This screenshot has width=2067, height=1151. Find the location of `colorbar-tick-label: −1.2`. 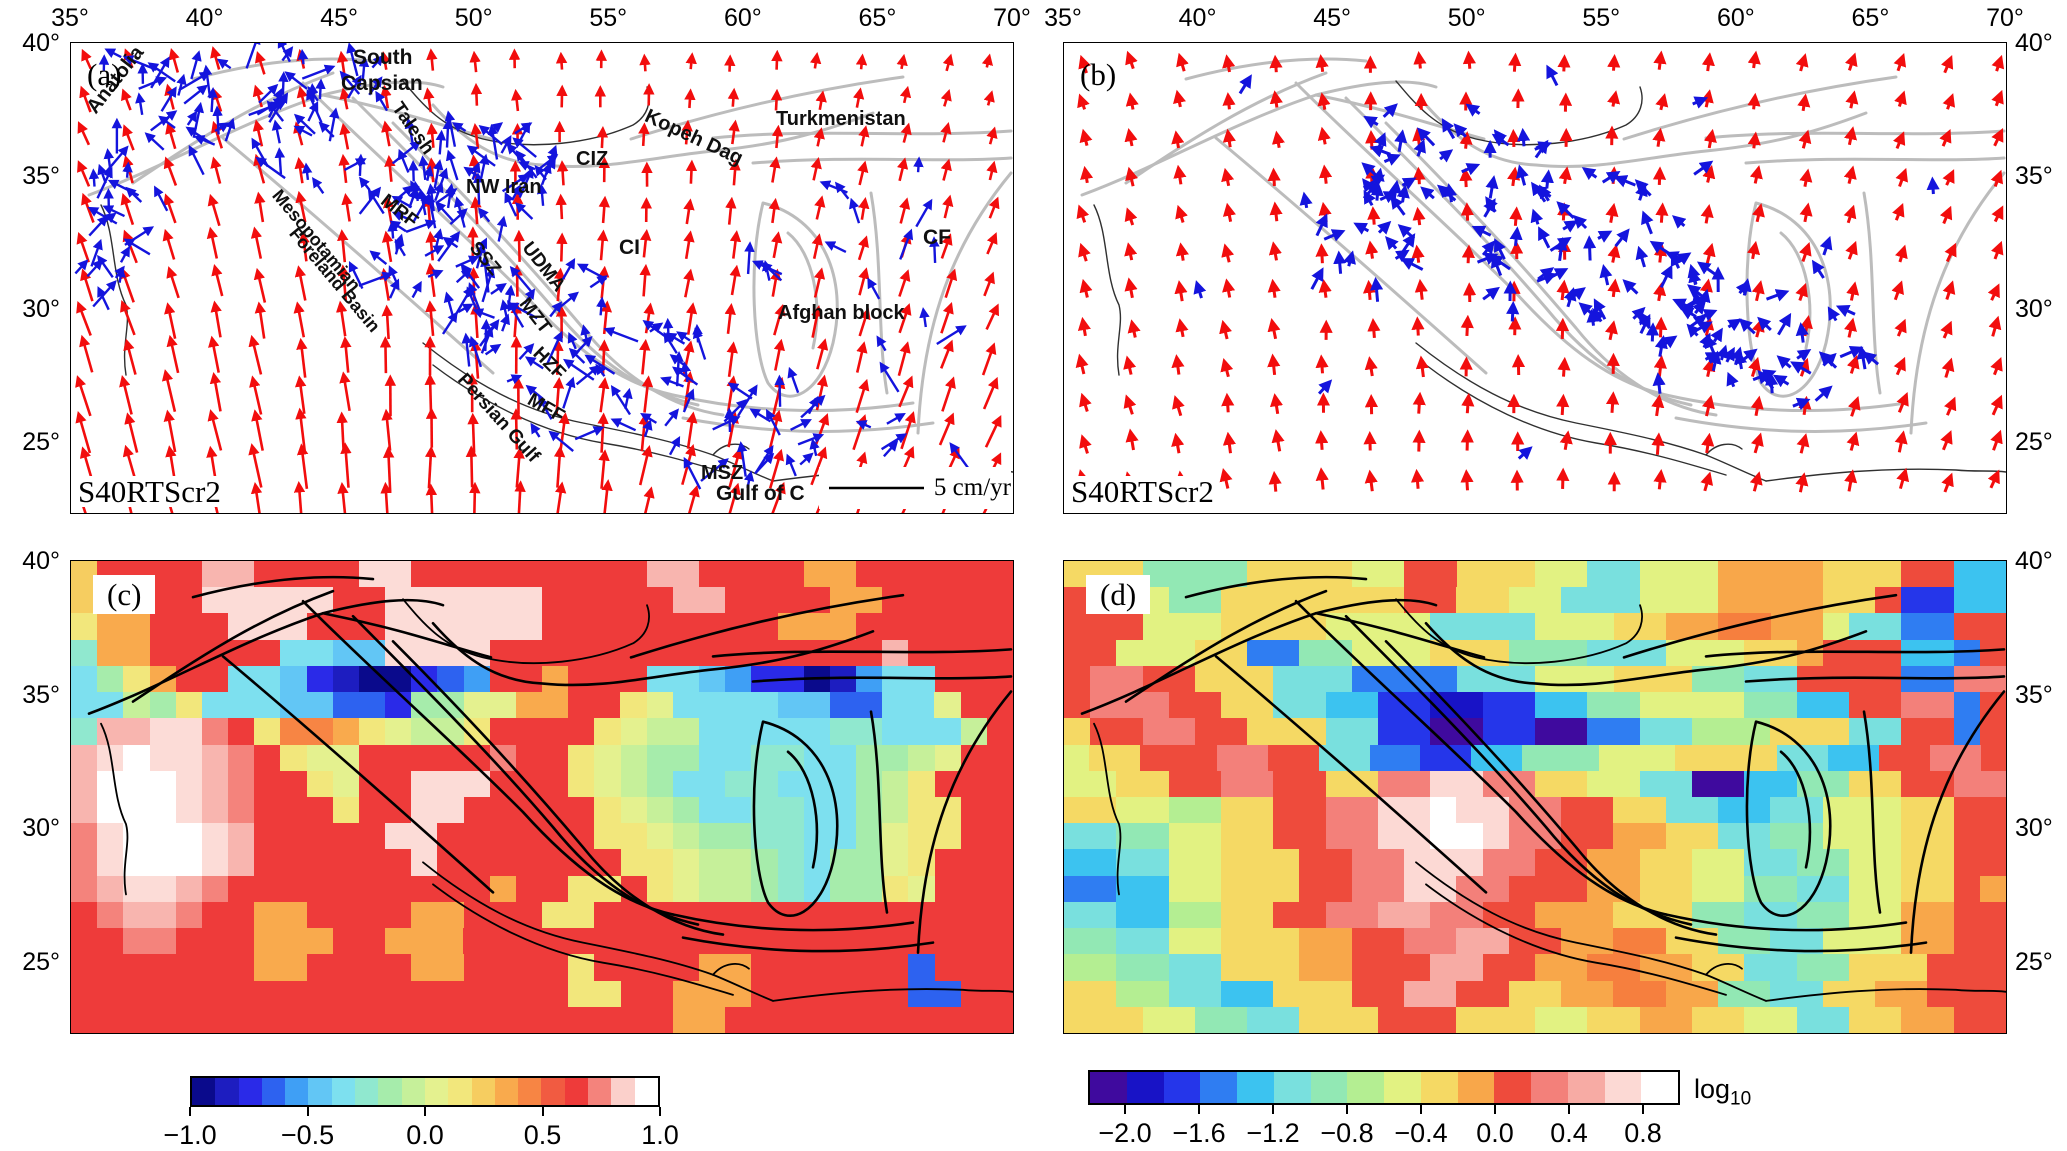

colorbar-tick-label: −1.2 is located at coordinates (1273, 1133).